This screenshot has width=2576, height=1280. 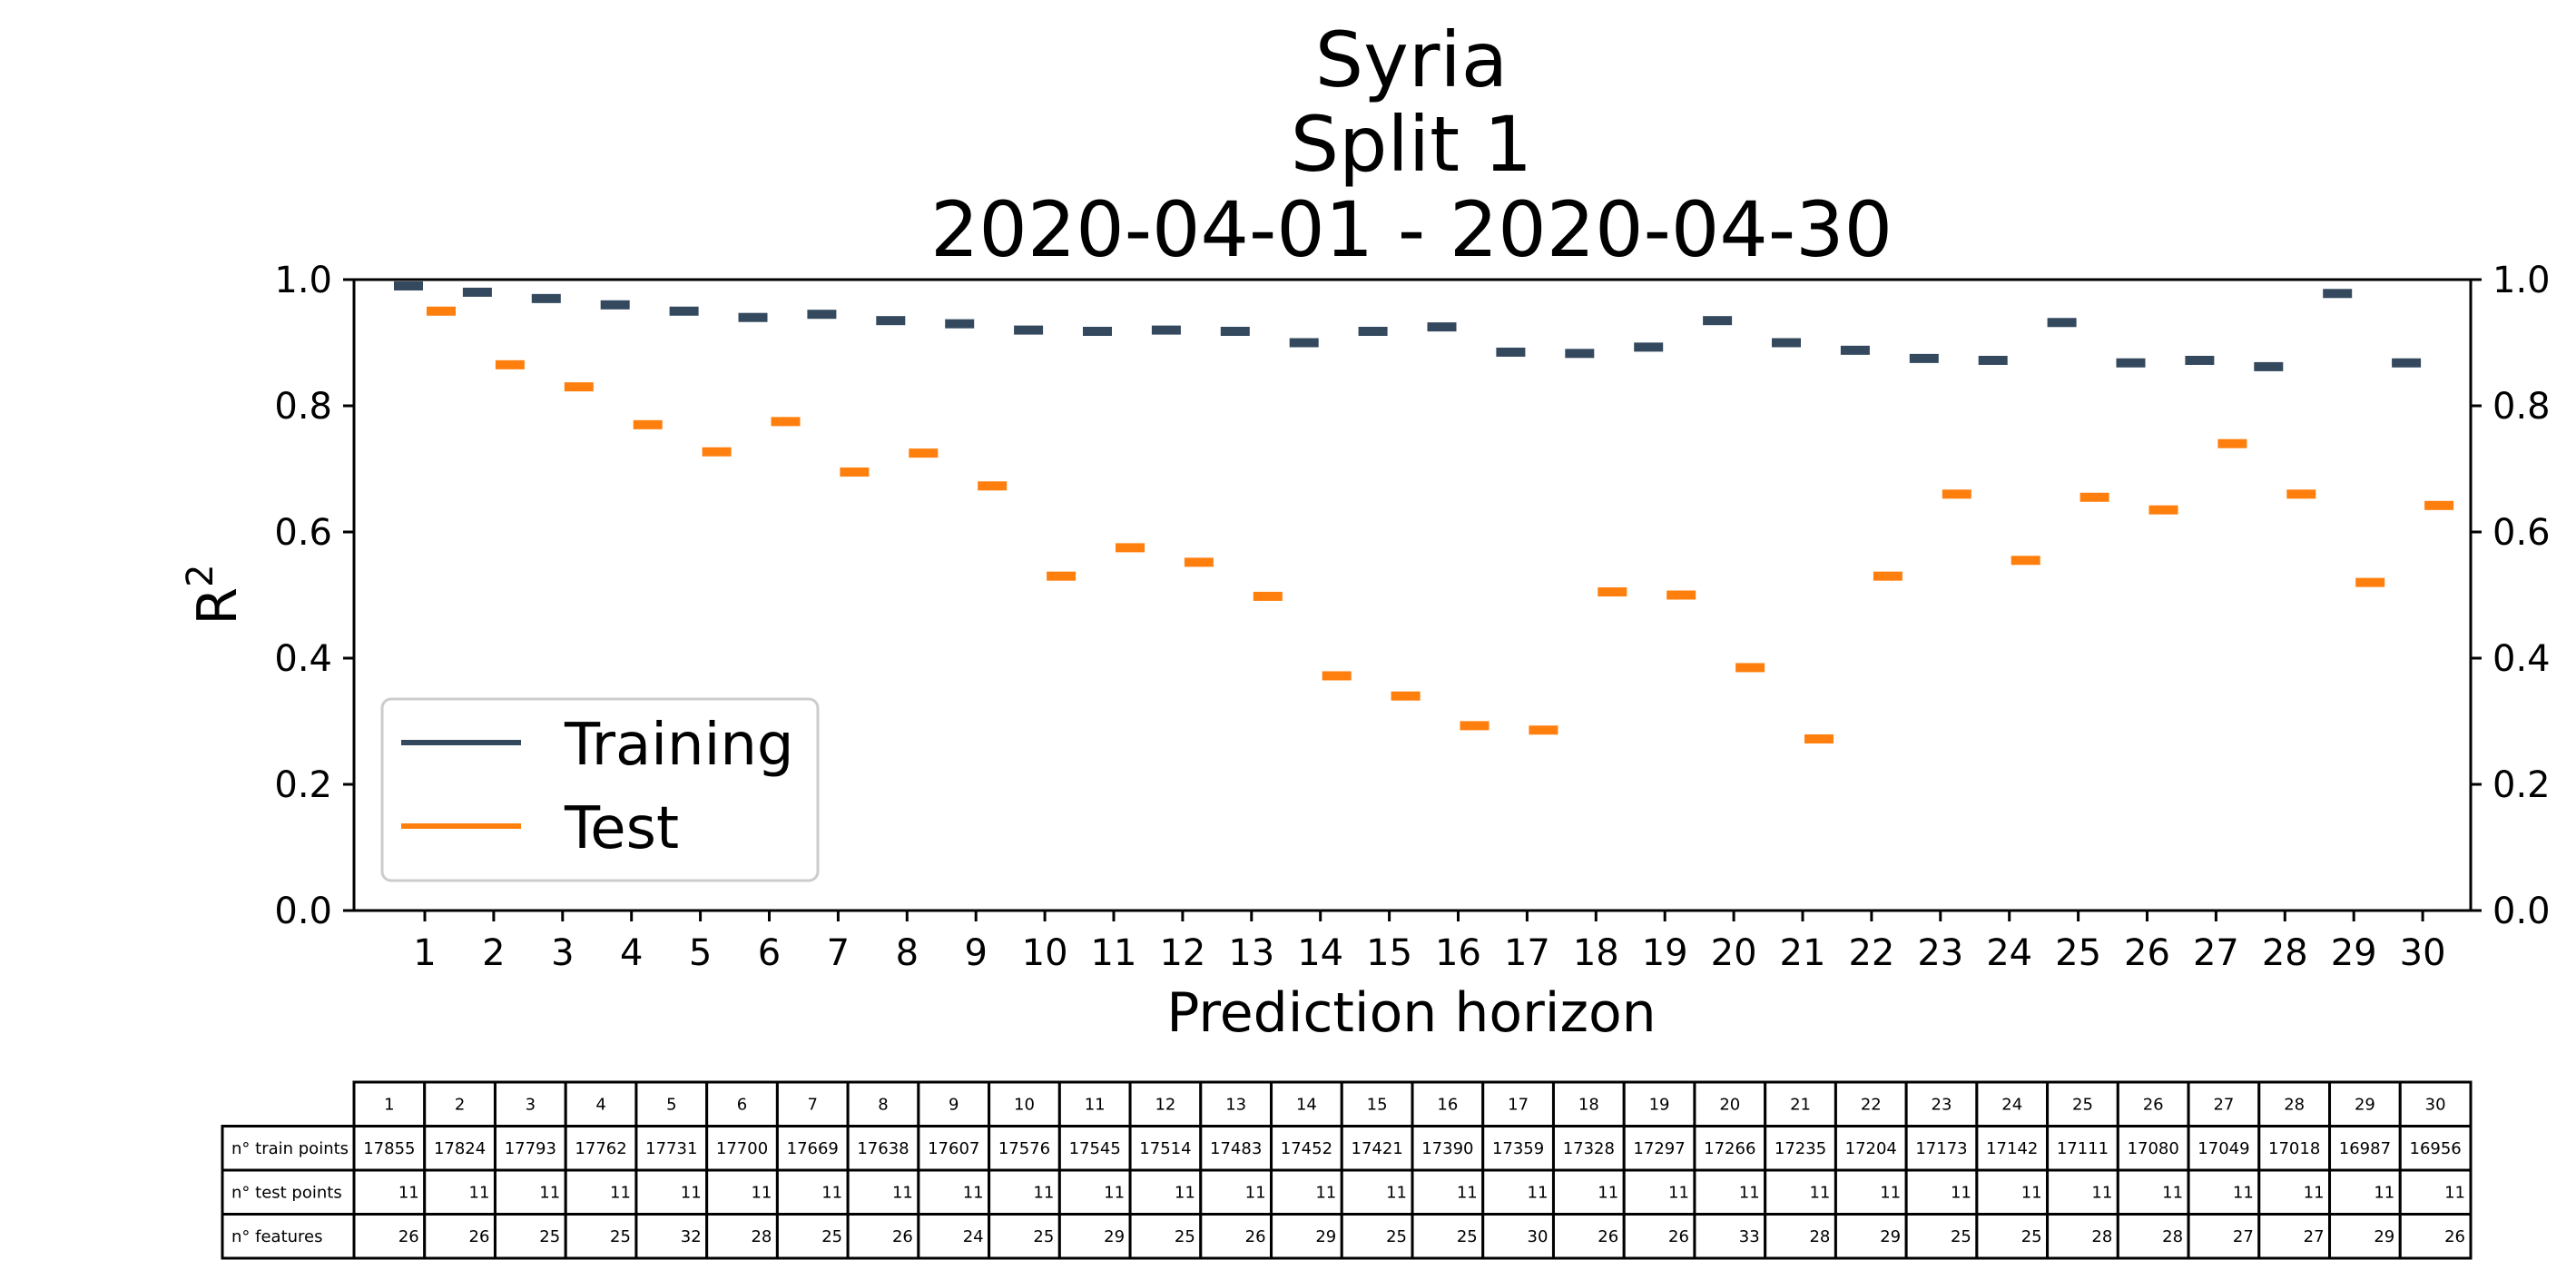 I want to click on y-tick-label-right: 0.6, so click(x=2521, y=533).